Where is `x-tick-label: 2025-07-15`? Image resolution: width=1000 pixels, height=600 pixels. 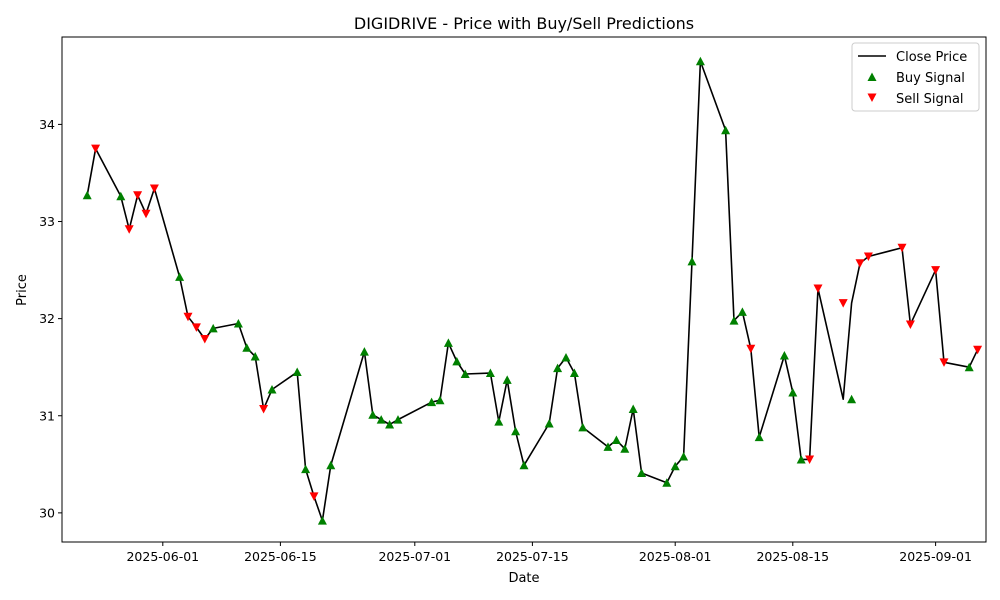
x-tick-label: 2025-07-15 is located at coordinates (532, 556).